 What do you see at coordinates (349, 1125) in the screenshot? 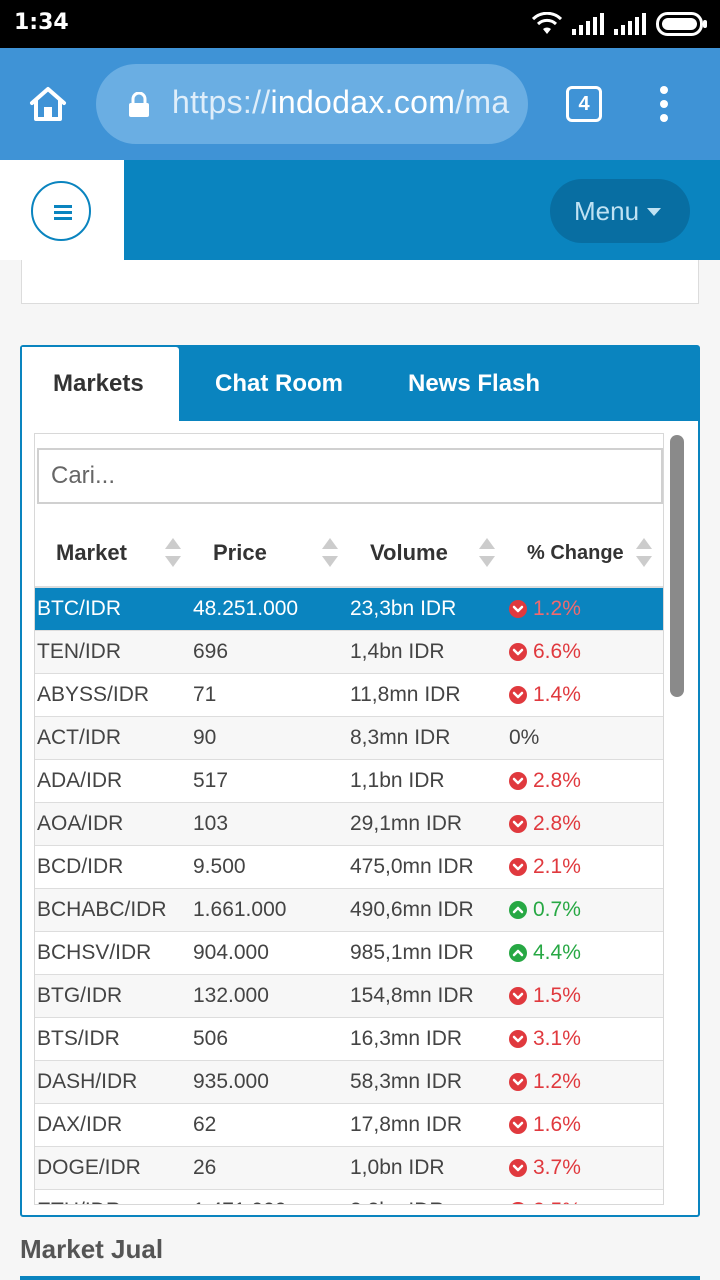
I see `table-row: DAX/IDR 62 17,8mn IDR 1.6%` at bounding box center [349, 1125].